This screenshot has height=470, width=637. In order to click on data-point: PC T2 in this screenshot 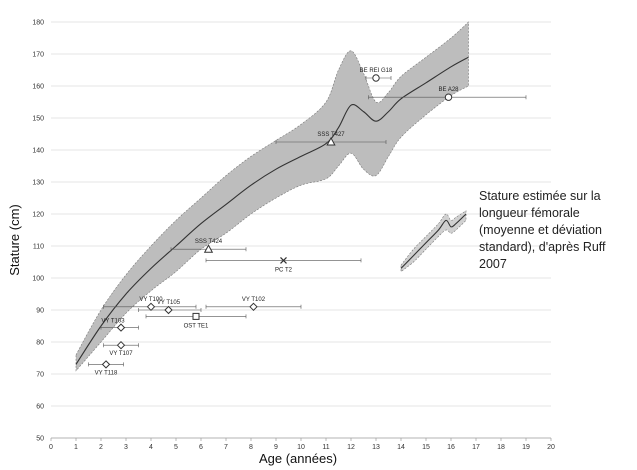, I will do `click(283, 264)`.